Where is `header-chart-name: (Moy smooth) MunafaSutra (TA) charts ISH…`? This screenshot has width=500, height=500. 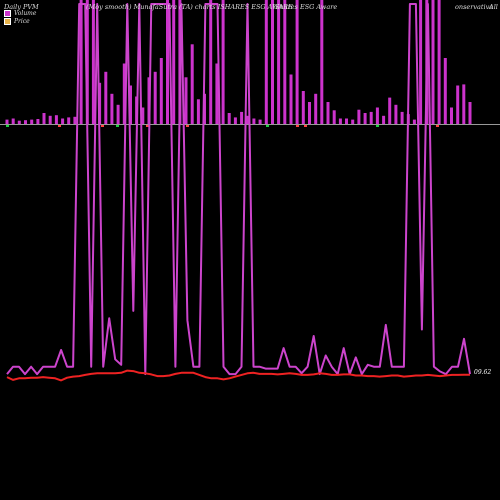
header-chart-name: (Moy smooth) MunafaSutra (TA) charts ISH… is located at coordinates (189, 7).